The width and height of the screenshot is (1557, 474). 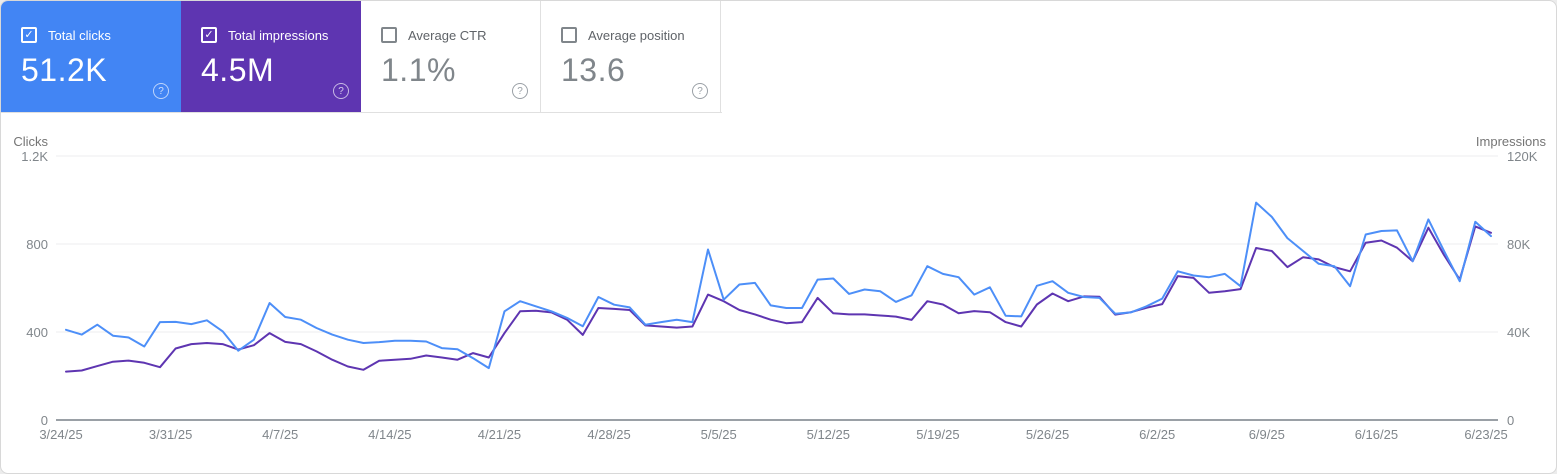 What do you see at coordinates (636, 35) in the screenshot?
I see `card-label-average-position: Average position` at bounding box center [636, 35].